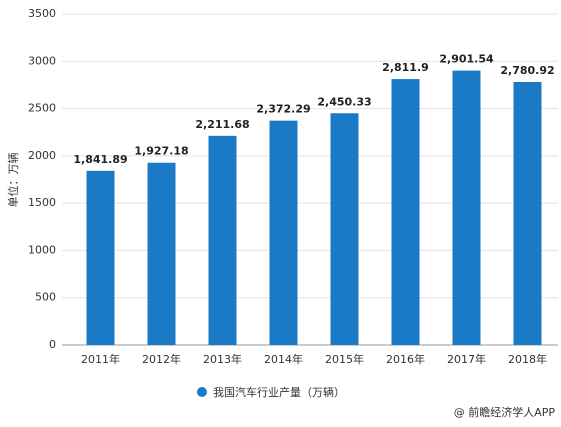 Image resolution: width=561 pixels, height=427 pixels. Describe the element at coordinates (344, 359) in the screenshot. I see `x-tick-label: 2015年` at that location.